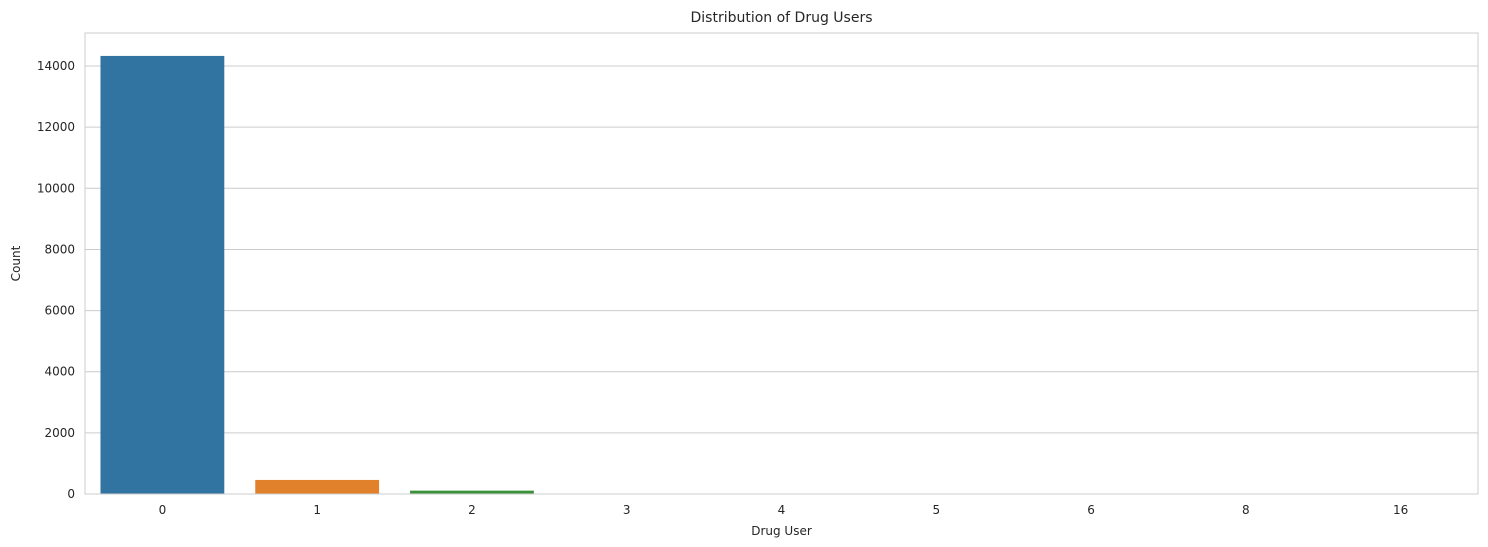 Image resolution: width=1488 pixels, height=547 pixels. I want to click on x-tick-label: 4, so click(782, 510).